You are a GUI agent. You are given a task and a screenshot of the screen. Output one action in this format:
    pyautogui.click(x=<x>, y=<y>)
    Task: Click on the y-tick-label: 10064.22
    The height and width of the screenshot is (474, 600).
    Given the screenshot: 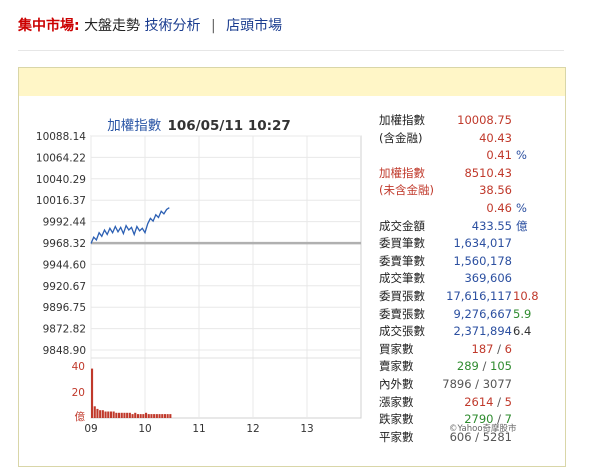 What is the action you would take?
    pyautogui.click(x=61, y=158)
    